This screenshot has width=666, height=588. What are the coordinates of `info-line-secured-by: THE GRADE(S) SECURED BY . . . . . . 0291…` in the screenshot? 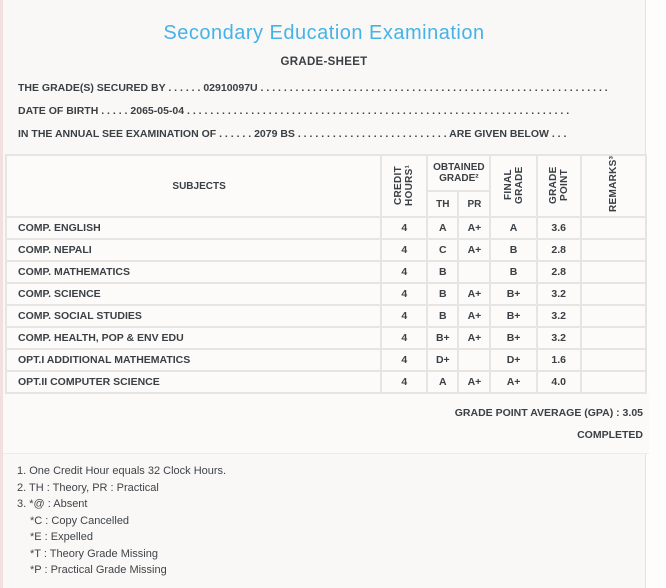 It's located at (313, 88).